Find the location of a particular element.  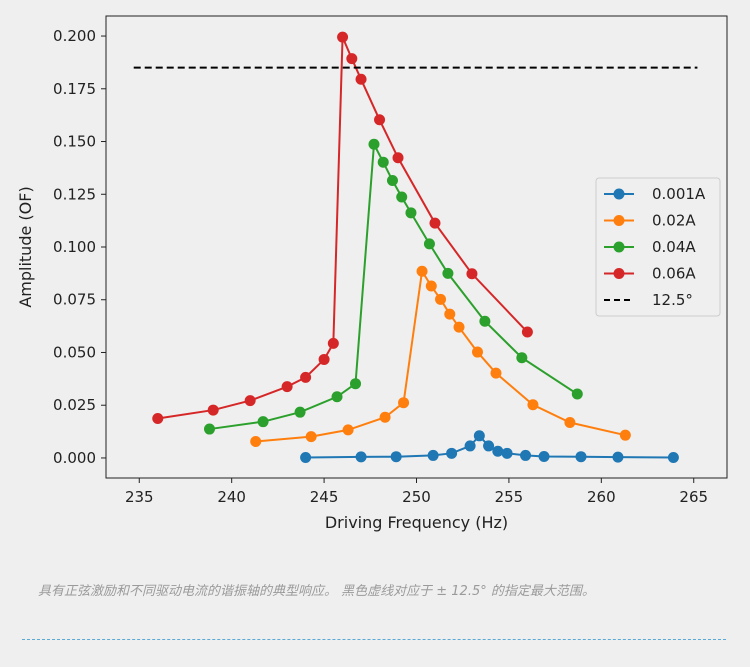

y-tick-label: 0.025 is located at coordinates (74, 405).